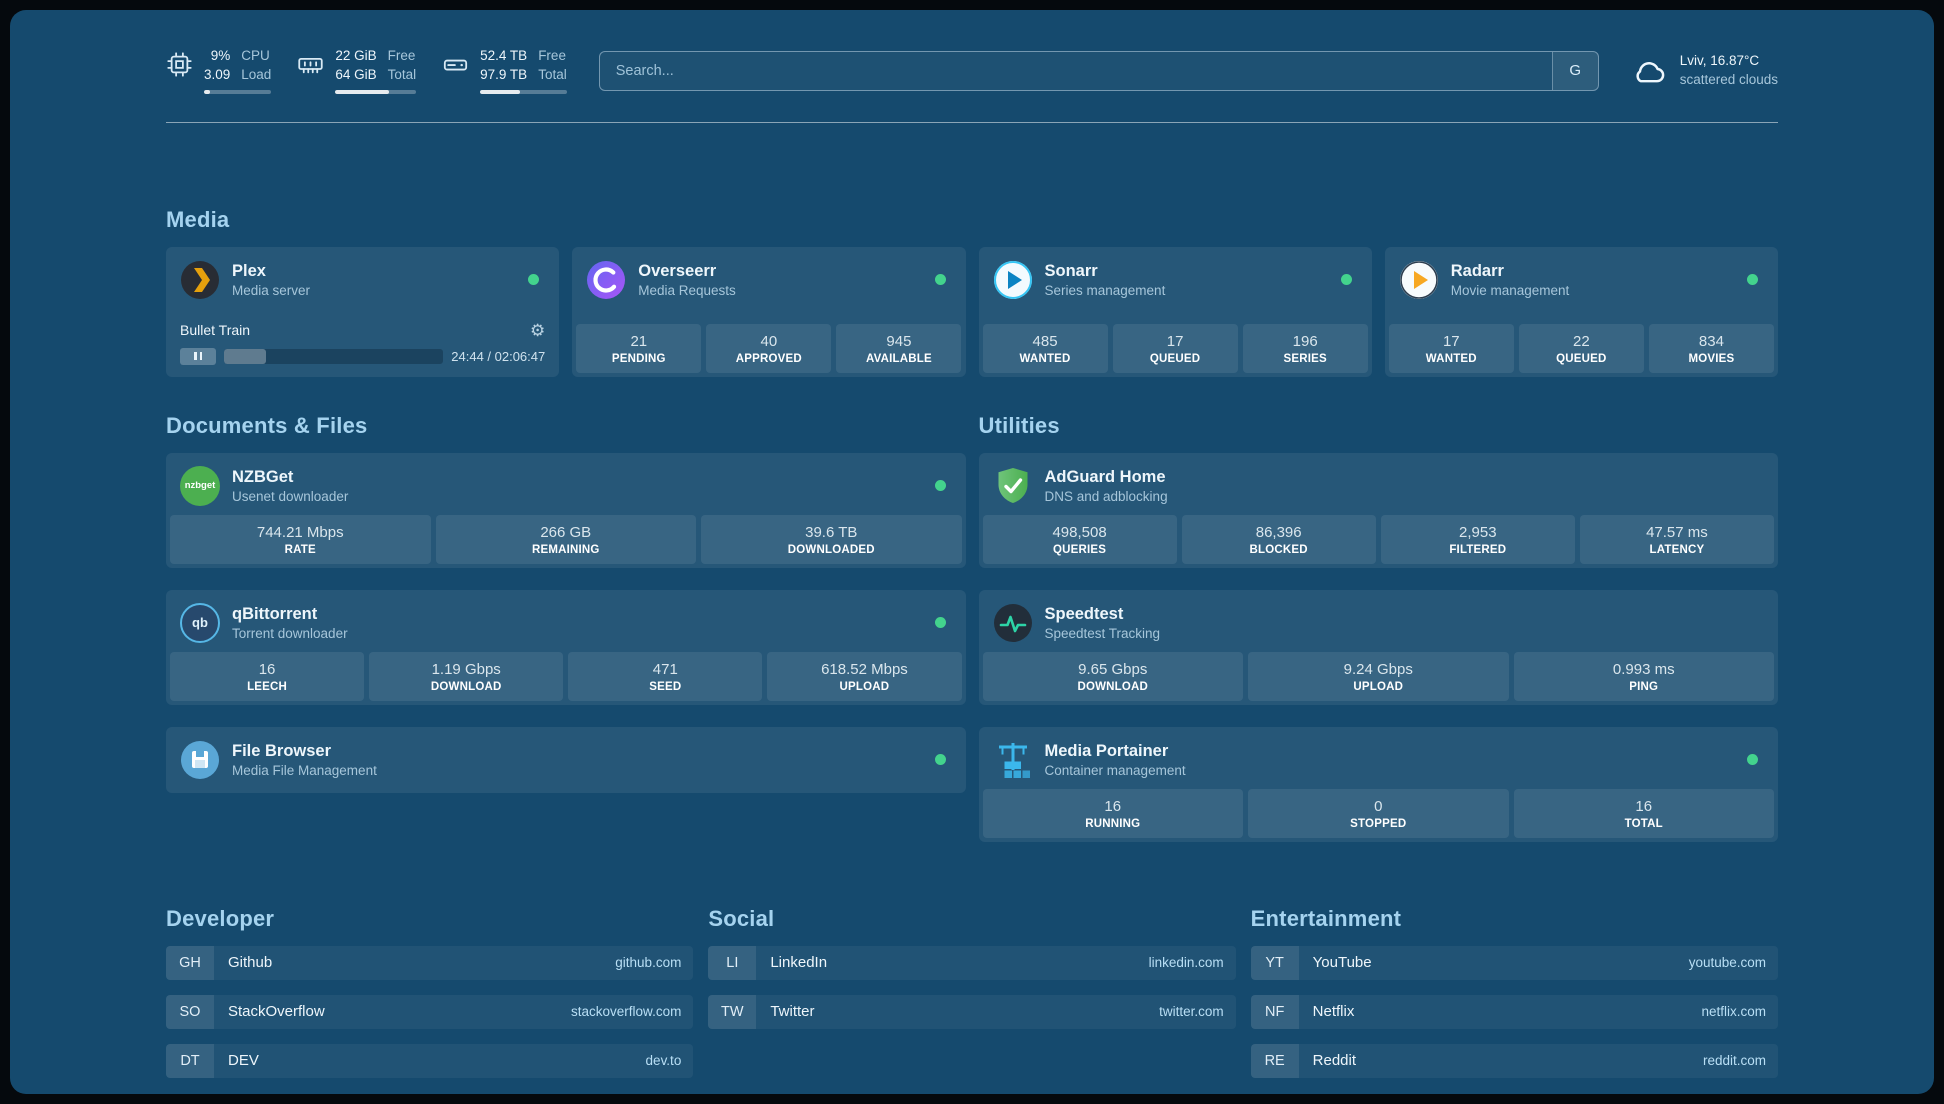 This screenshot has height=1104, width=1944. I want to click on service-name: AdGuard Home, so click(1105, 476).